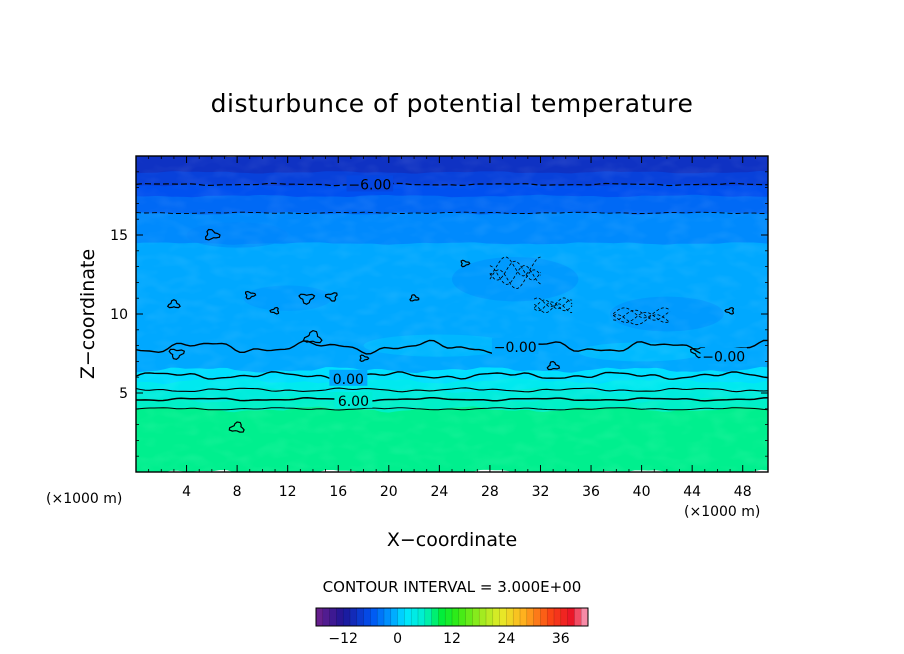 The height and width of the screenshot is (654, 904). I want to click on colorbar-tick-label: 12, so click(452, 639).